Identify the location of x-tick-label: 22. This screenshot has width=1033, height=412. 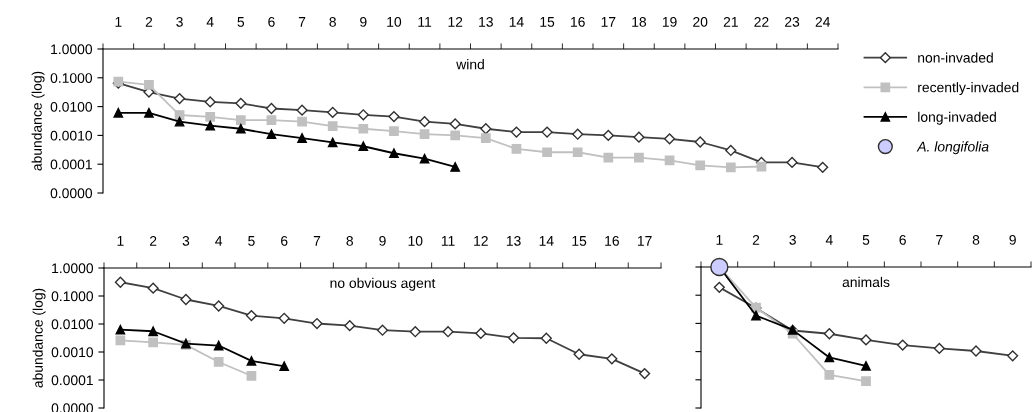
(761, 21).